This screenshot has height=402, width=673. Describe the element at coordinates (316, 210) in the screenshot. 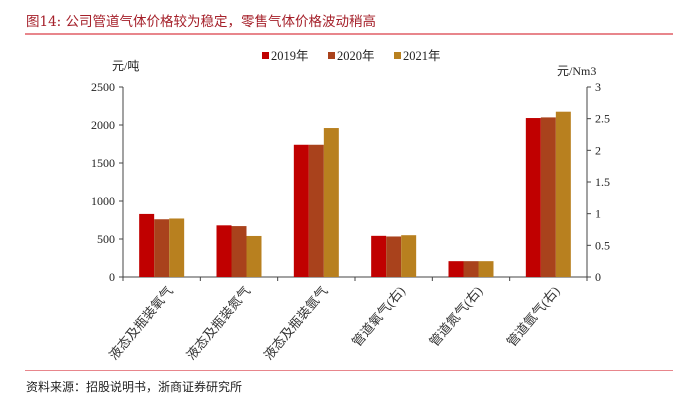

I see `bar-2020年-液态及瓶装氩气` at that location.